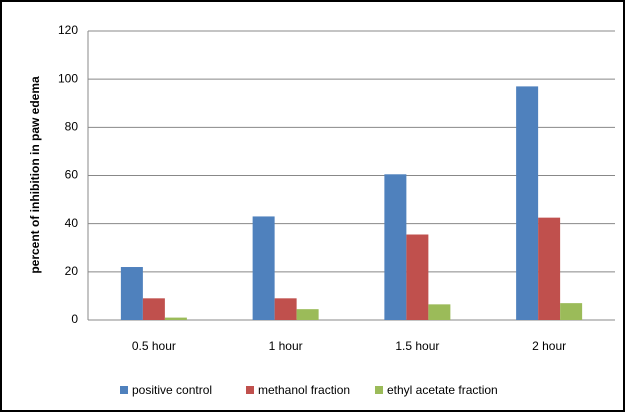 This screenshot has width=625, height=412. What do you see at coordinates (304, 390) in the screenshot?
I see `legend-label: methanol fraction` at bounding box center [304, 390].